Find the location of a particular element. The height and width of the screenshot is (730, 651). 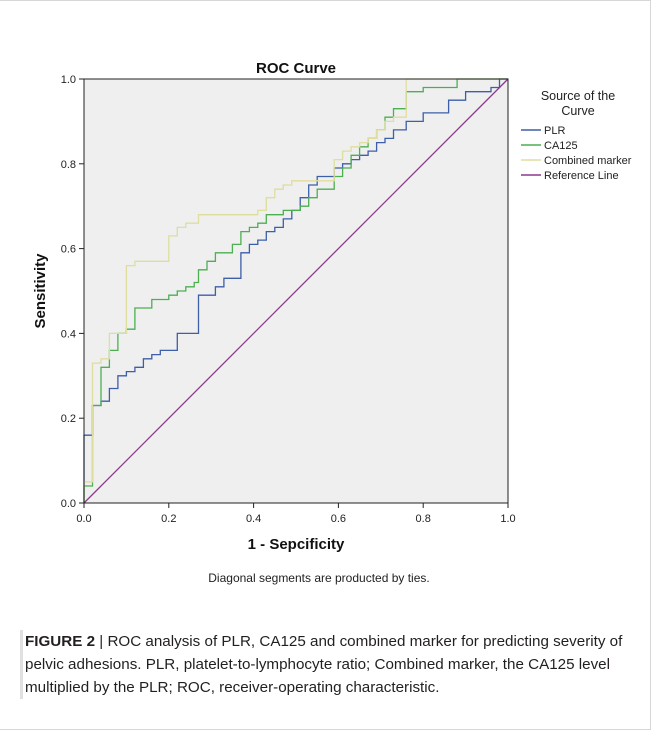

y-axis-label: Sensitivity is located at coordinates (40, 291).